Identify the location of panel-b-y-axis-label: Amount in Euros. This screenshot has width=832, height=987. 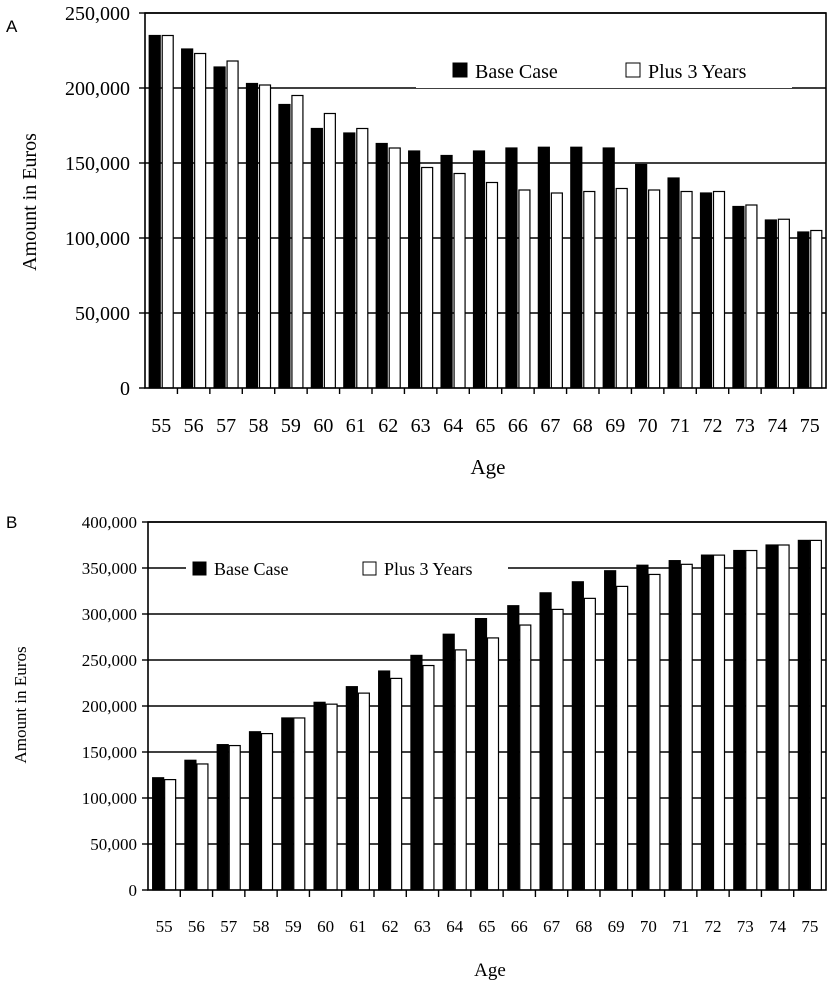
(20, 704).